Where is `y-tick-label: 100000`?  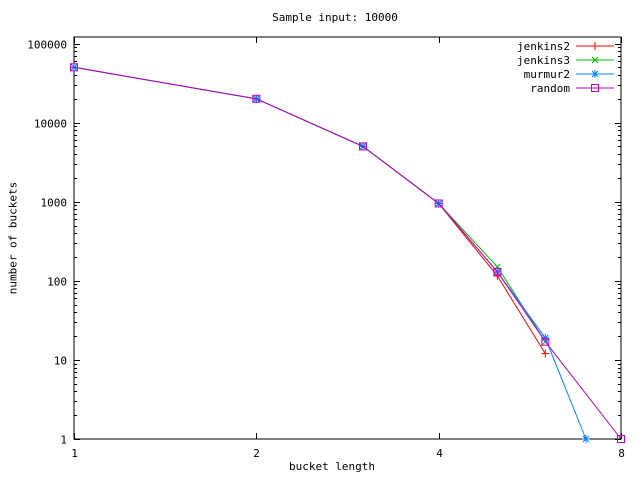 y-tick-label: 100000 is located at coordinates (47, 45).